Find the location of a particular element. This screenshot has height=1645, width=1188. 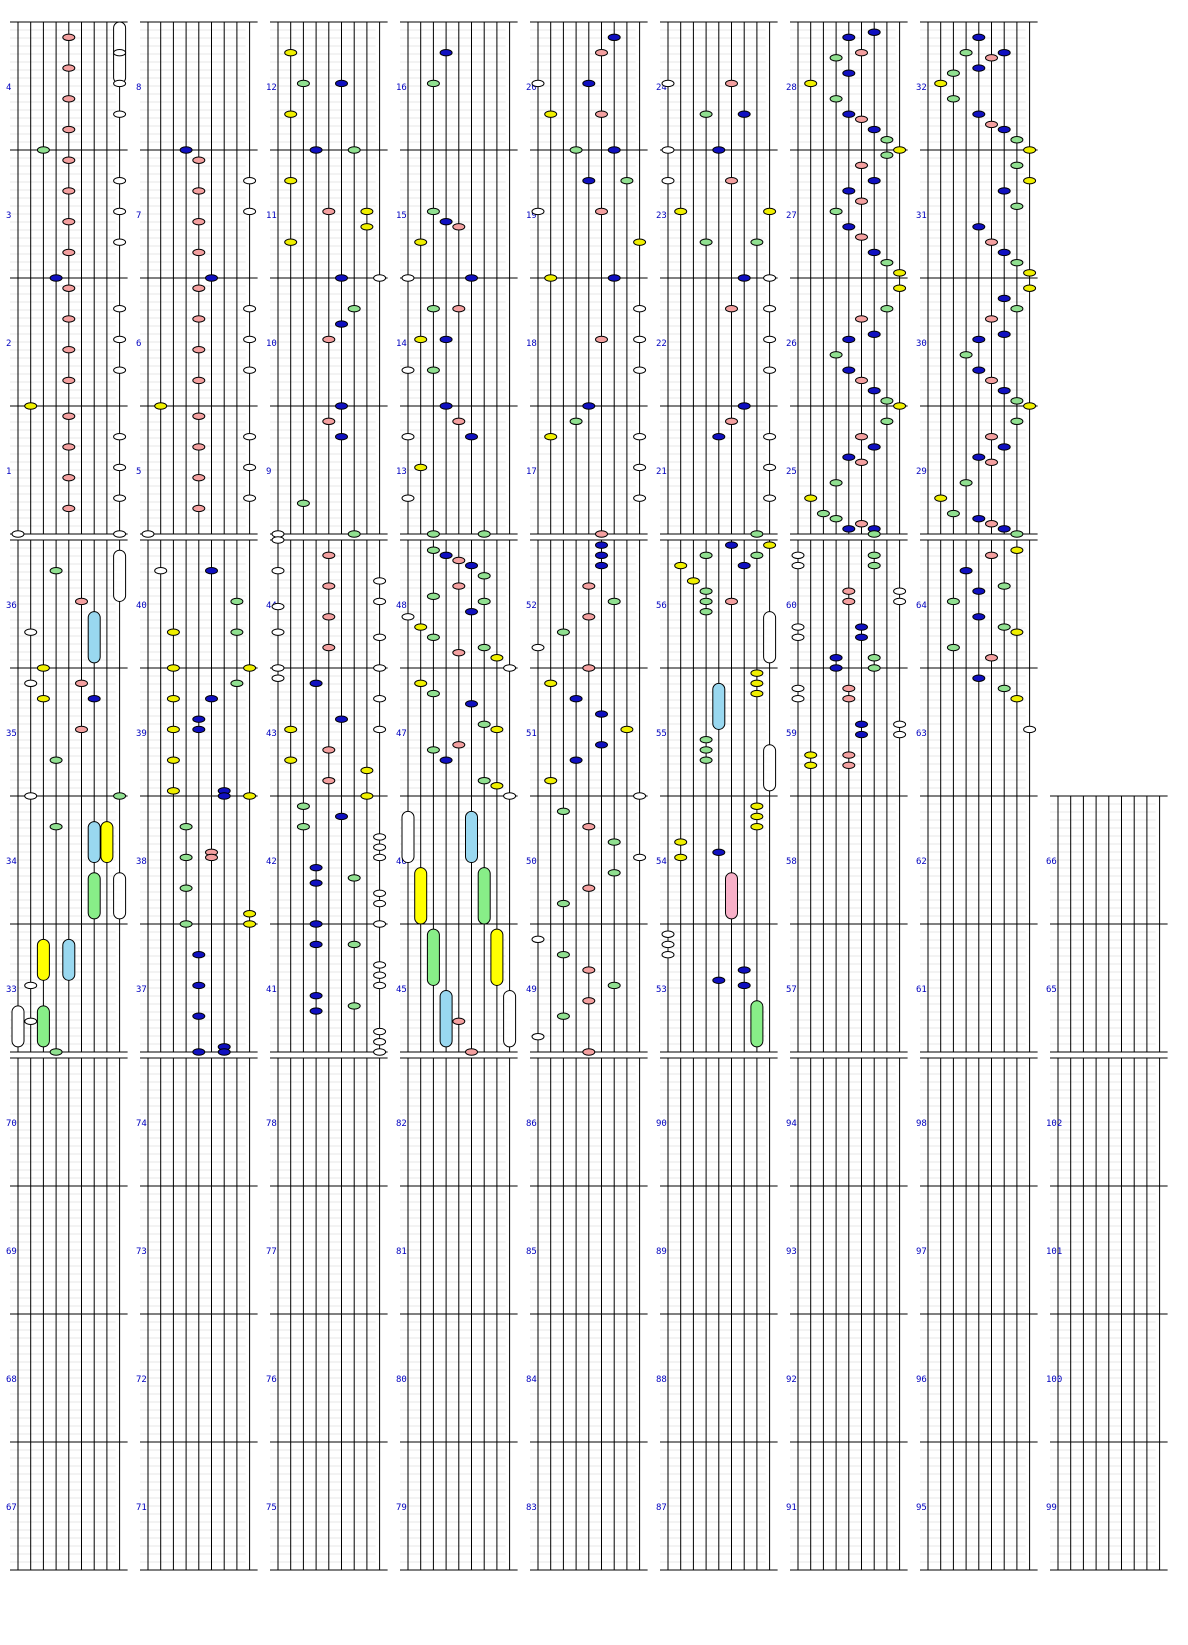

measure-number: 50 is located at coordinates (531, 862).